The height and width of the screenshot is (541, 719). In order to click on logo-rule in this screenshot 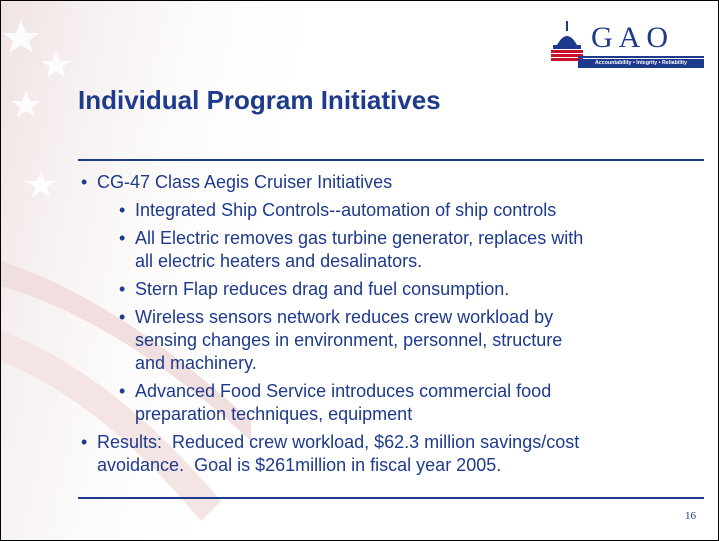, I will do `click(641, 57)`.